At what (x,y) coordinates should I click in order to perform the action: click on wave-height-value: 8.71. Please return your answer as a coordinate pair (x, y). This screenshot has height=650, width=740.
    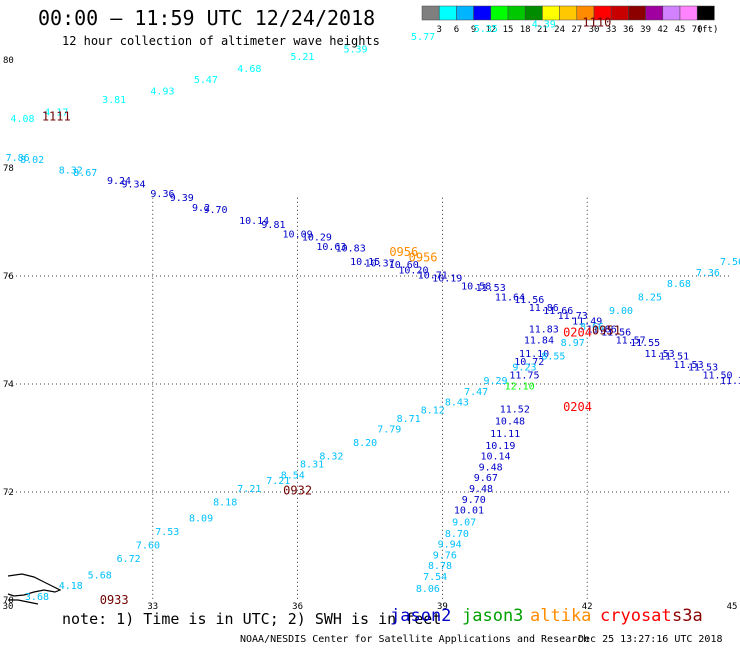
    Looking at the image, I should click on (409, 419).